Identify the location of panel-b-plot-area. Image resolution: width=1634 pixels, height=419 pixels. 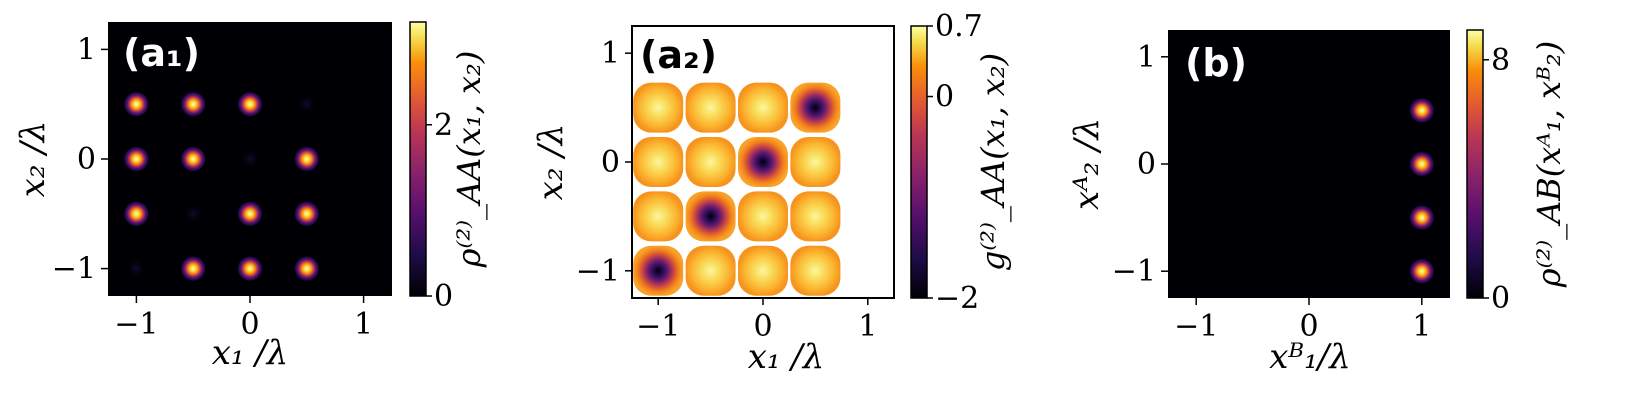
(1309, 164).